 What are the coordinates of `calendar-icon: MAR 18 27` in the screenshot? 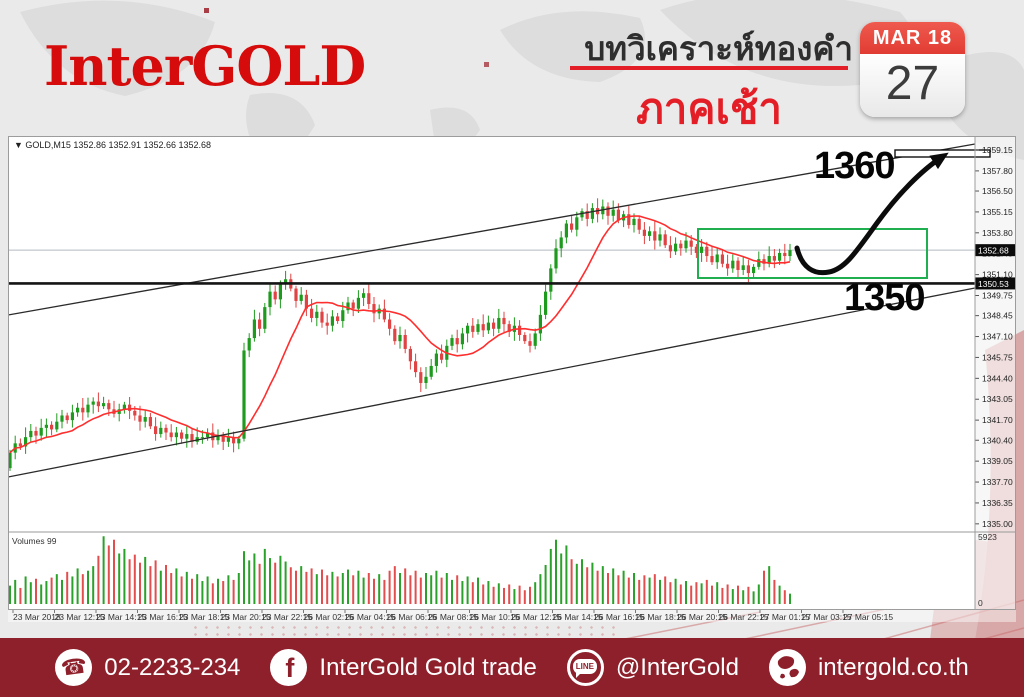 It's located at (912, 69).